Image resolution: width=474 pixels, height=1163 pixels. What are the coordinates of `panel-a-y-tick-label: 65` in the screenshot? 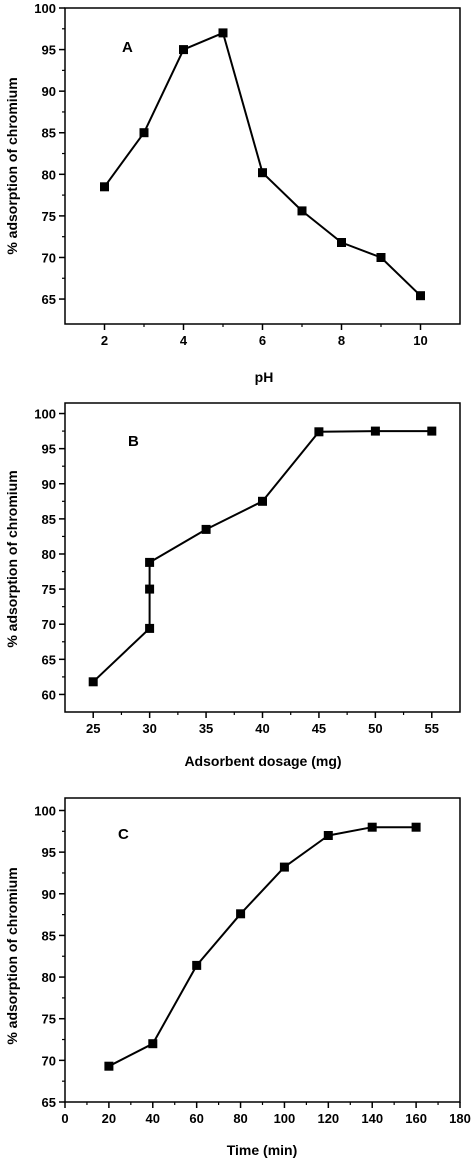 It's located at (49, 299).